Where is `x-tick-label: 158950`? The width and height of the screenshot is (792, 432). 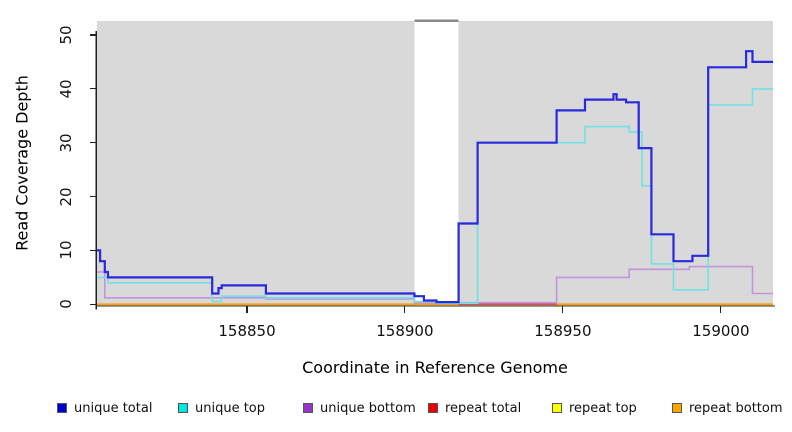
x-tick-label: 158950 is located at coordinates (563, 331).